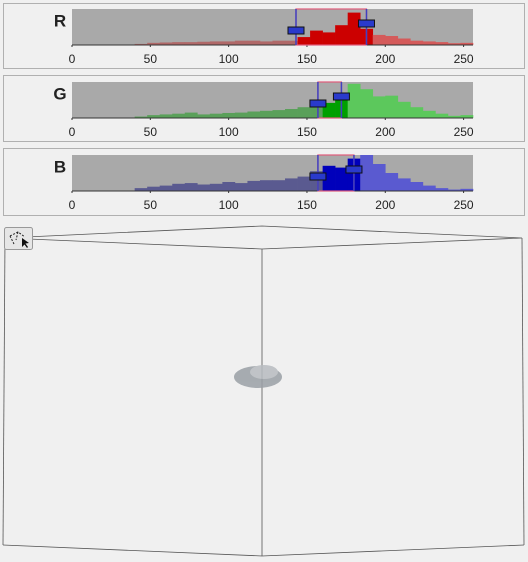 The image size is (528, 562). I want to click on channel-label: B, so click(60, 166).